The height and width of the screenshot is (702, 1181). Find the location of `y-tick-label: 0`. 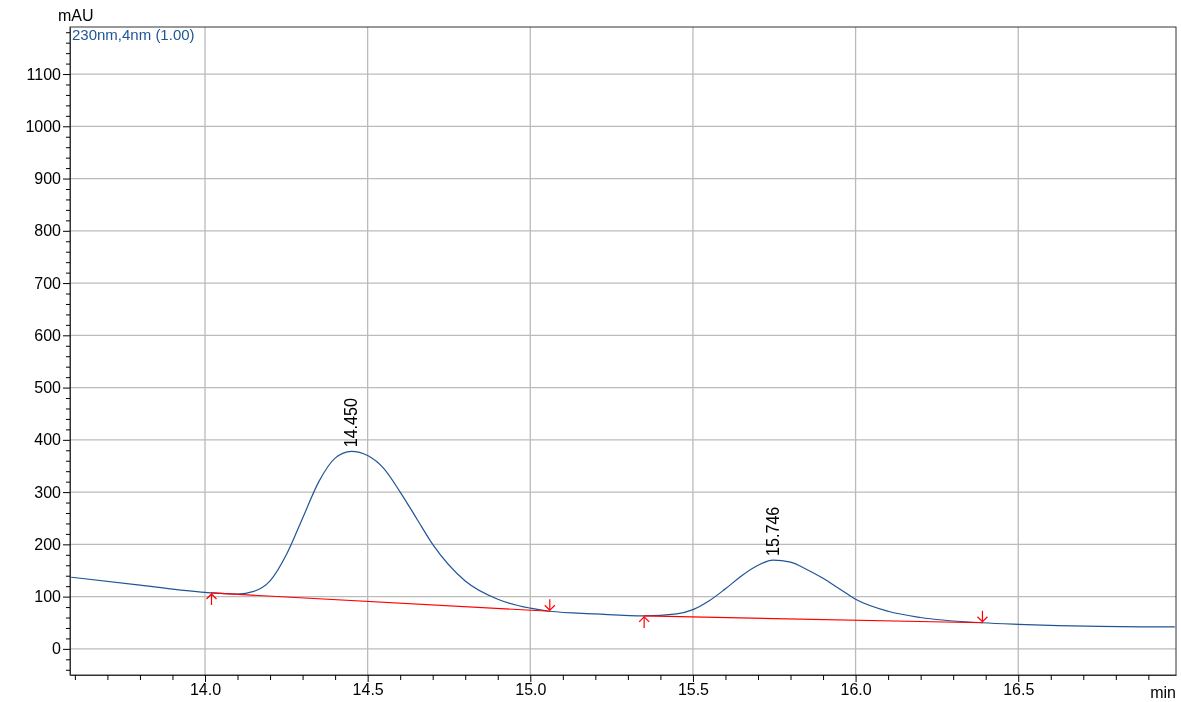

y-tick-label: 0 is located at coordinates (57, 649).